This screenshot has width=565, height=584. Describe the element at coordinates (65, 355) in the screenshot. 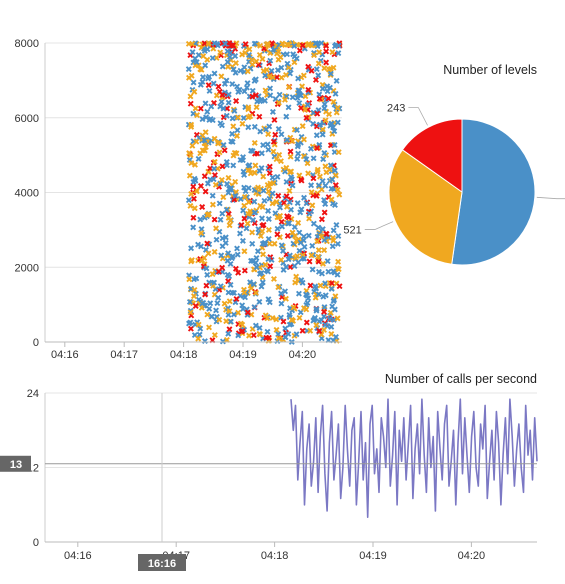

I see `x-tick-label: 04:16` at that location.